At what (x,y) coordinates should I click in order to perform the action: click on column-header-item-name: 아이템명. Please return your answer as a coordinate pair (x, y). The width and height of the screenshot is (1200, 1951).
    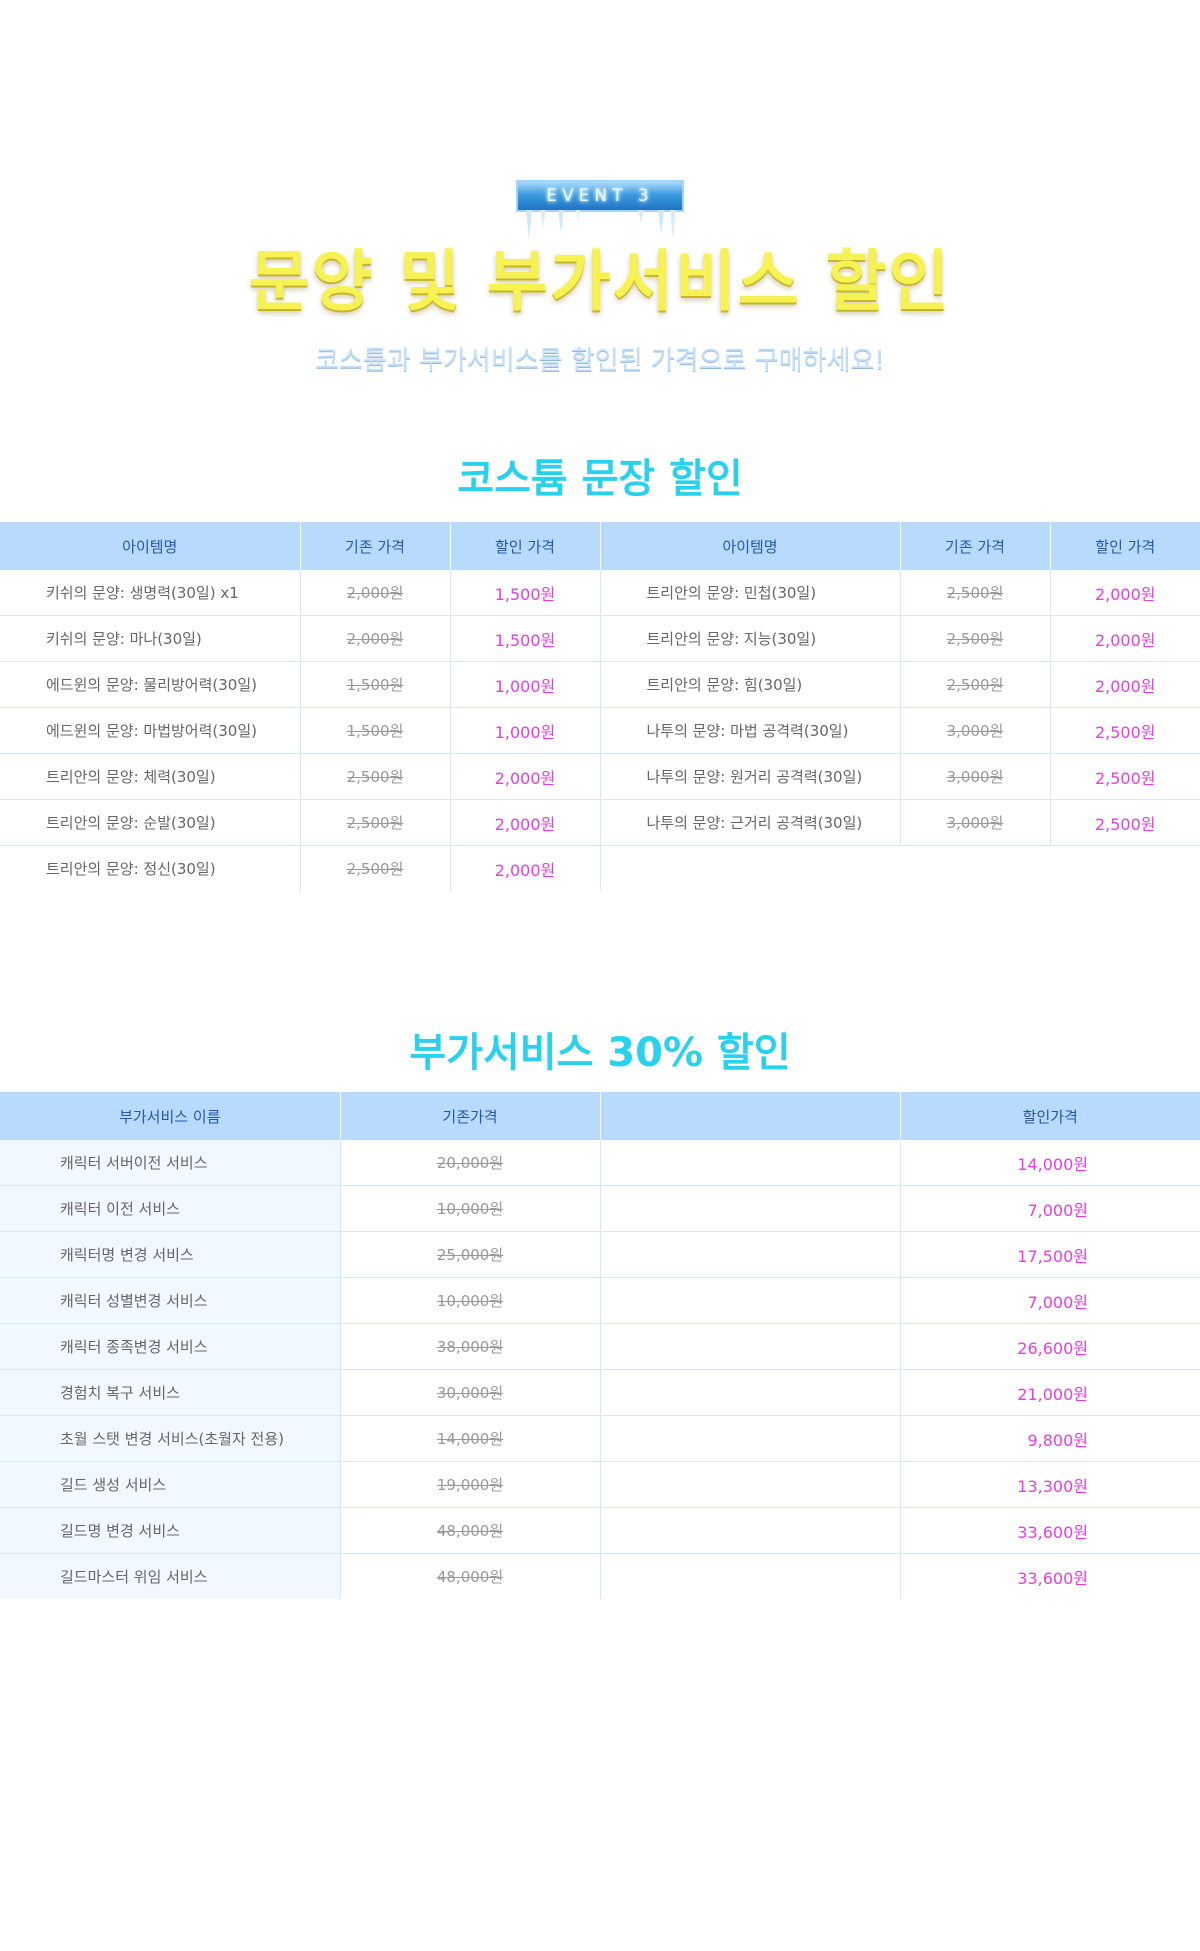
    Looking at the image, I should click on (150, 546).